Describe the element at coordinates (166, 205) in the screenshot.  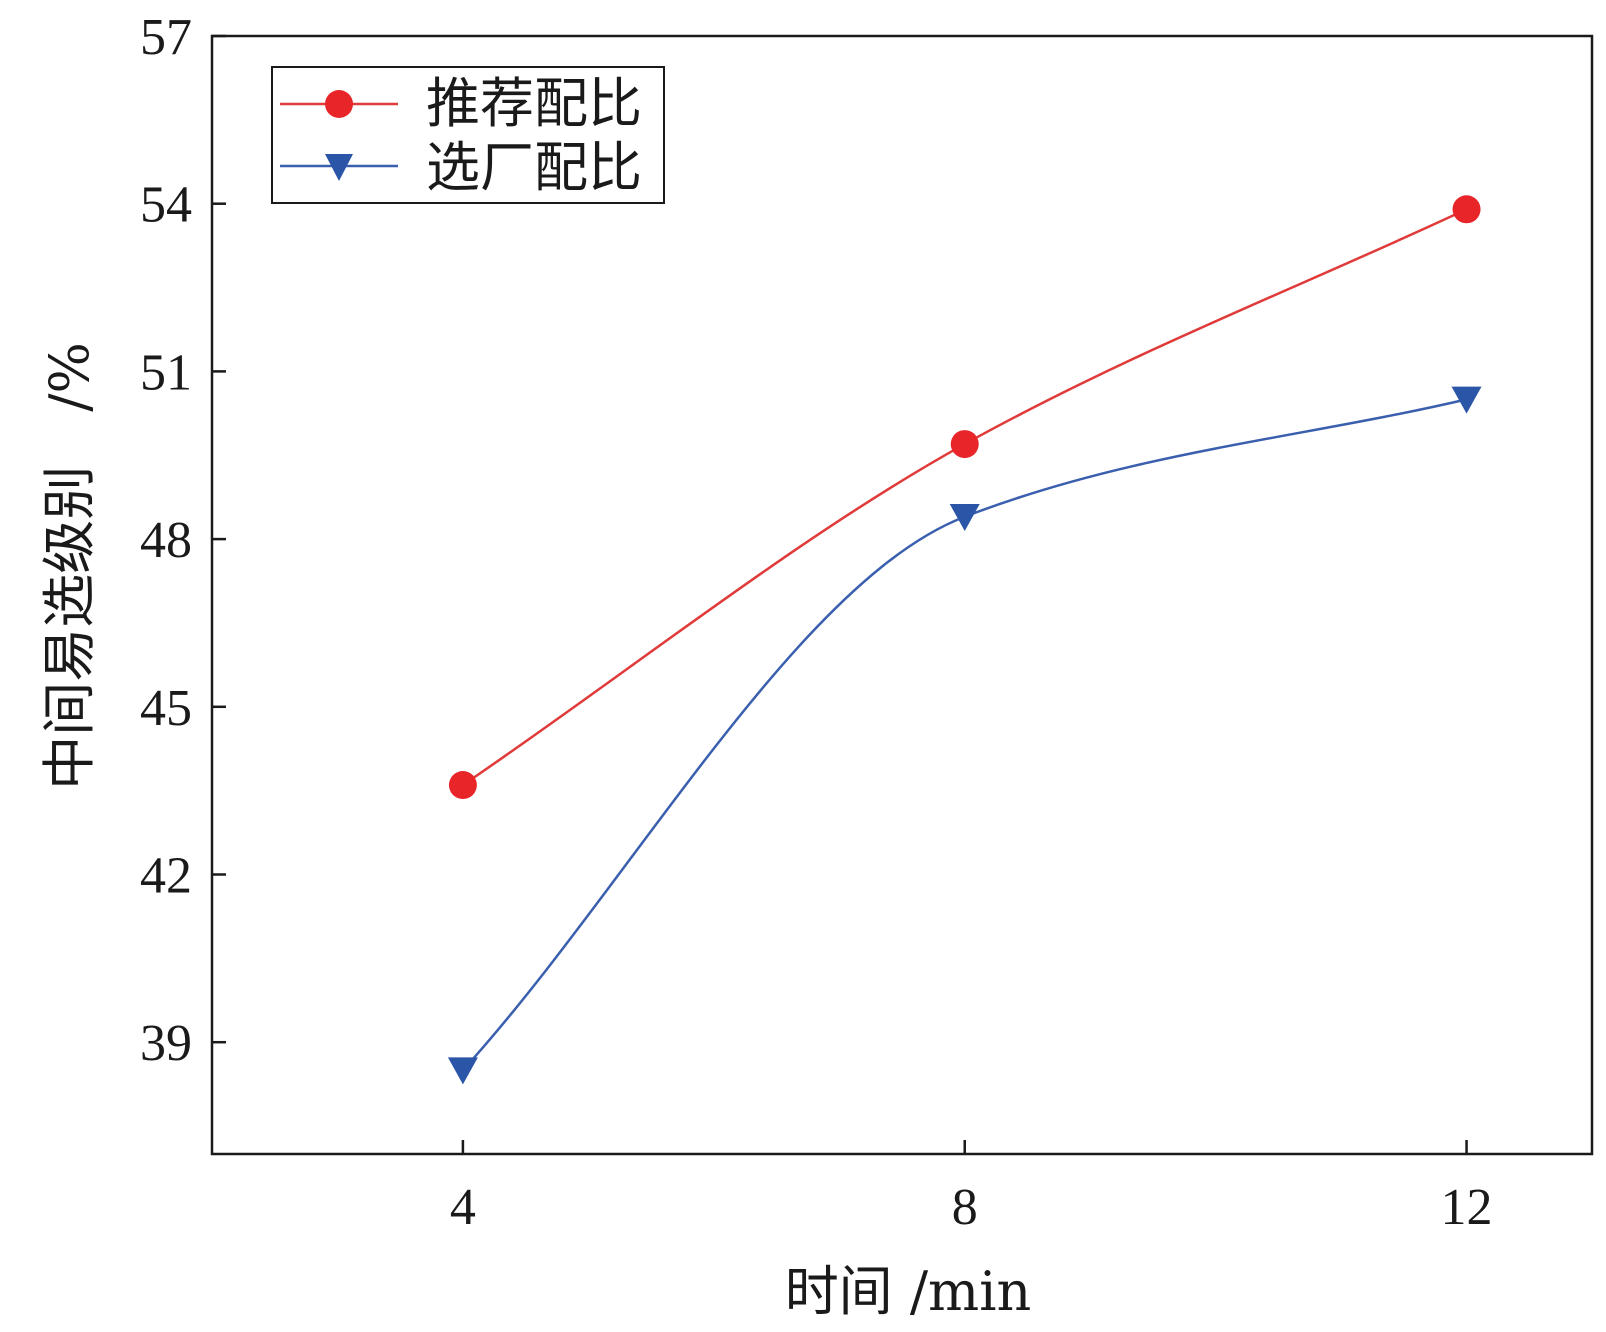
I see `y-tick-label: 54` at that location.